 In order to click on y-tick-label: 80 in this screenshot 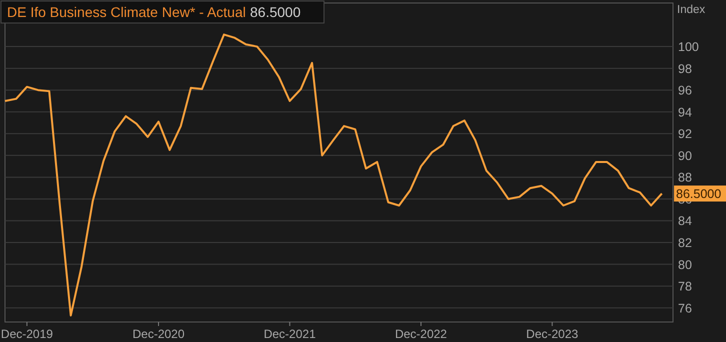, I will do `click(685, 265)`.